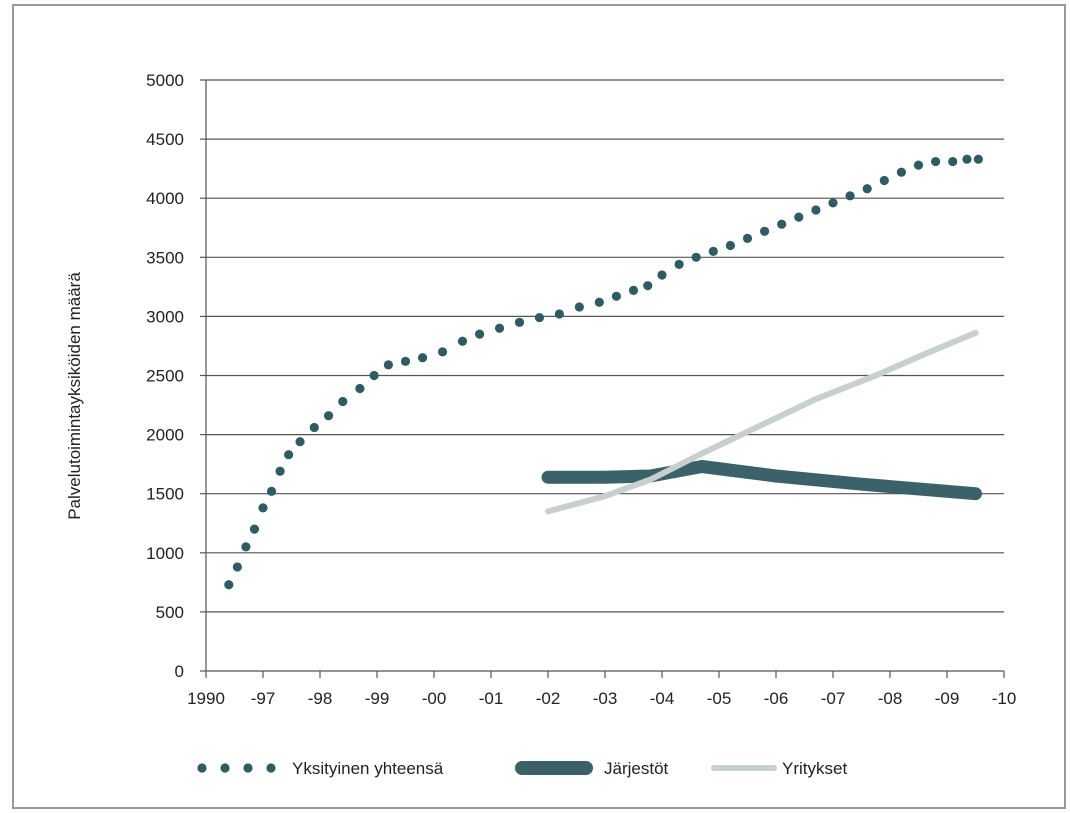 The width and height of the screenshot is (1070, 813). What do you see at coordinates (165, 139) in the screenshot?
I see `y-tick-label-4500: 4500` at bounding box center [165, 139].